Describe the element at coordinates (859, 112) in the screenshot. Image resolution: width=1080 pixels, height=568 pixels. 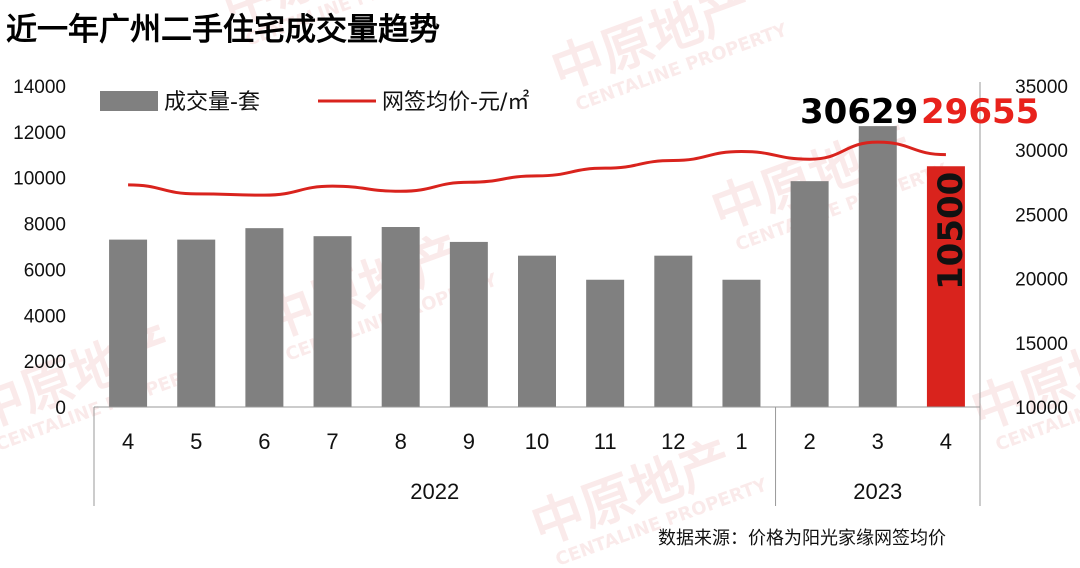
I see `line-value-label-mar: 30629` at that location.